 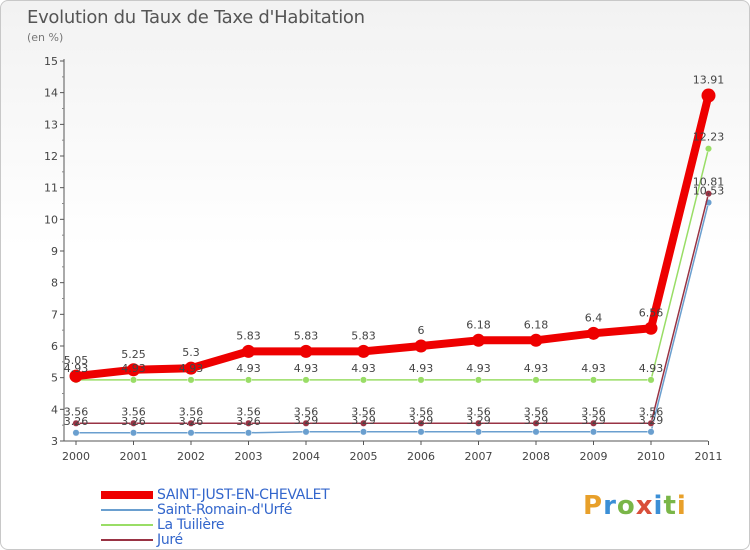 What do you see at coordinates (133, 354) in the screenshot?
I see `data-label: 5.25` at bounding box center [133, 354].